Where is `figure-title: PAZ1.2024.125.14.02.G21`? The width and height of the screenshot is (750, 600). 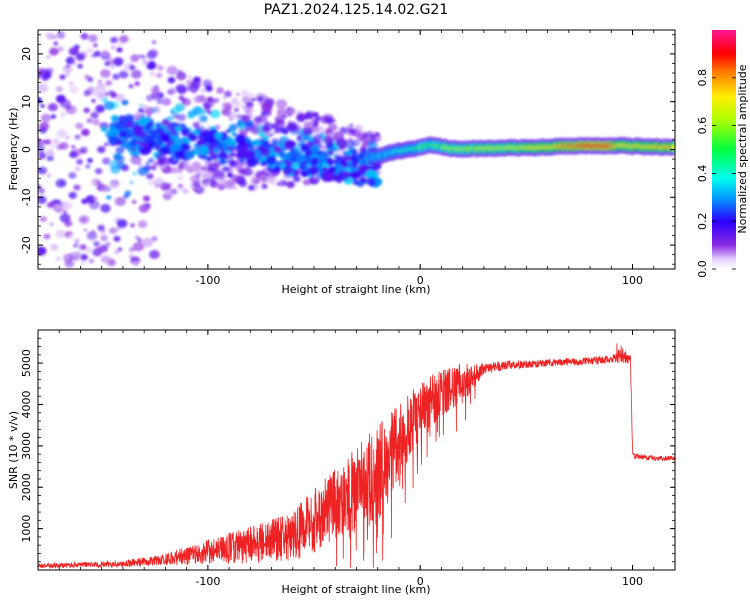 figure-title: PAZ1.2024.125.14.02.G21 is located at coordinates (356, 10).